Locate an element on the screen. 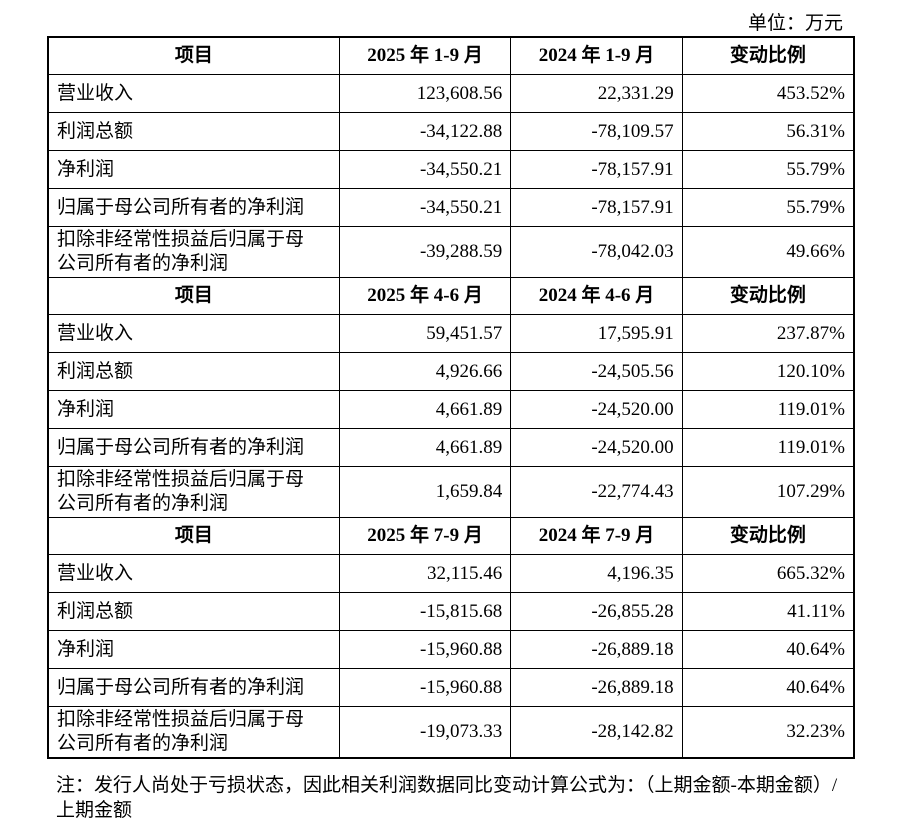  value-cell: -39,288.59 is located at coordinates (425, 252).